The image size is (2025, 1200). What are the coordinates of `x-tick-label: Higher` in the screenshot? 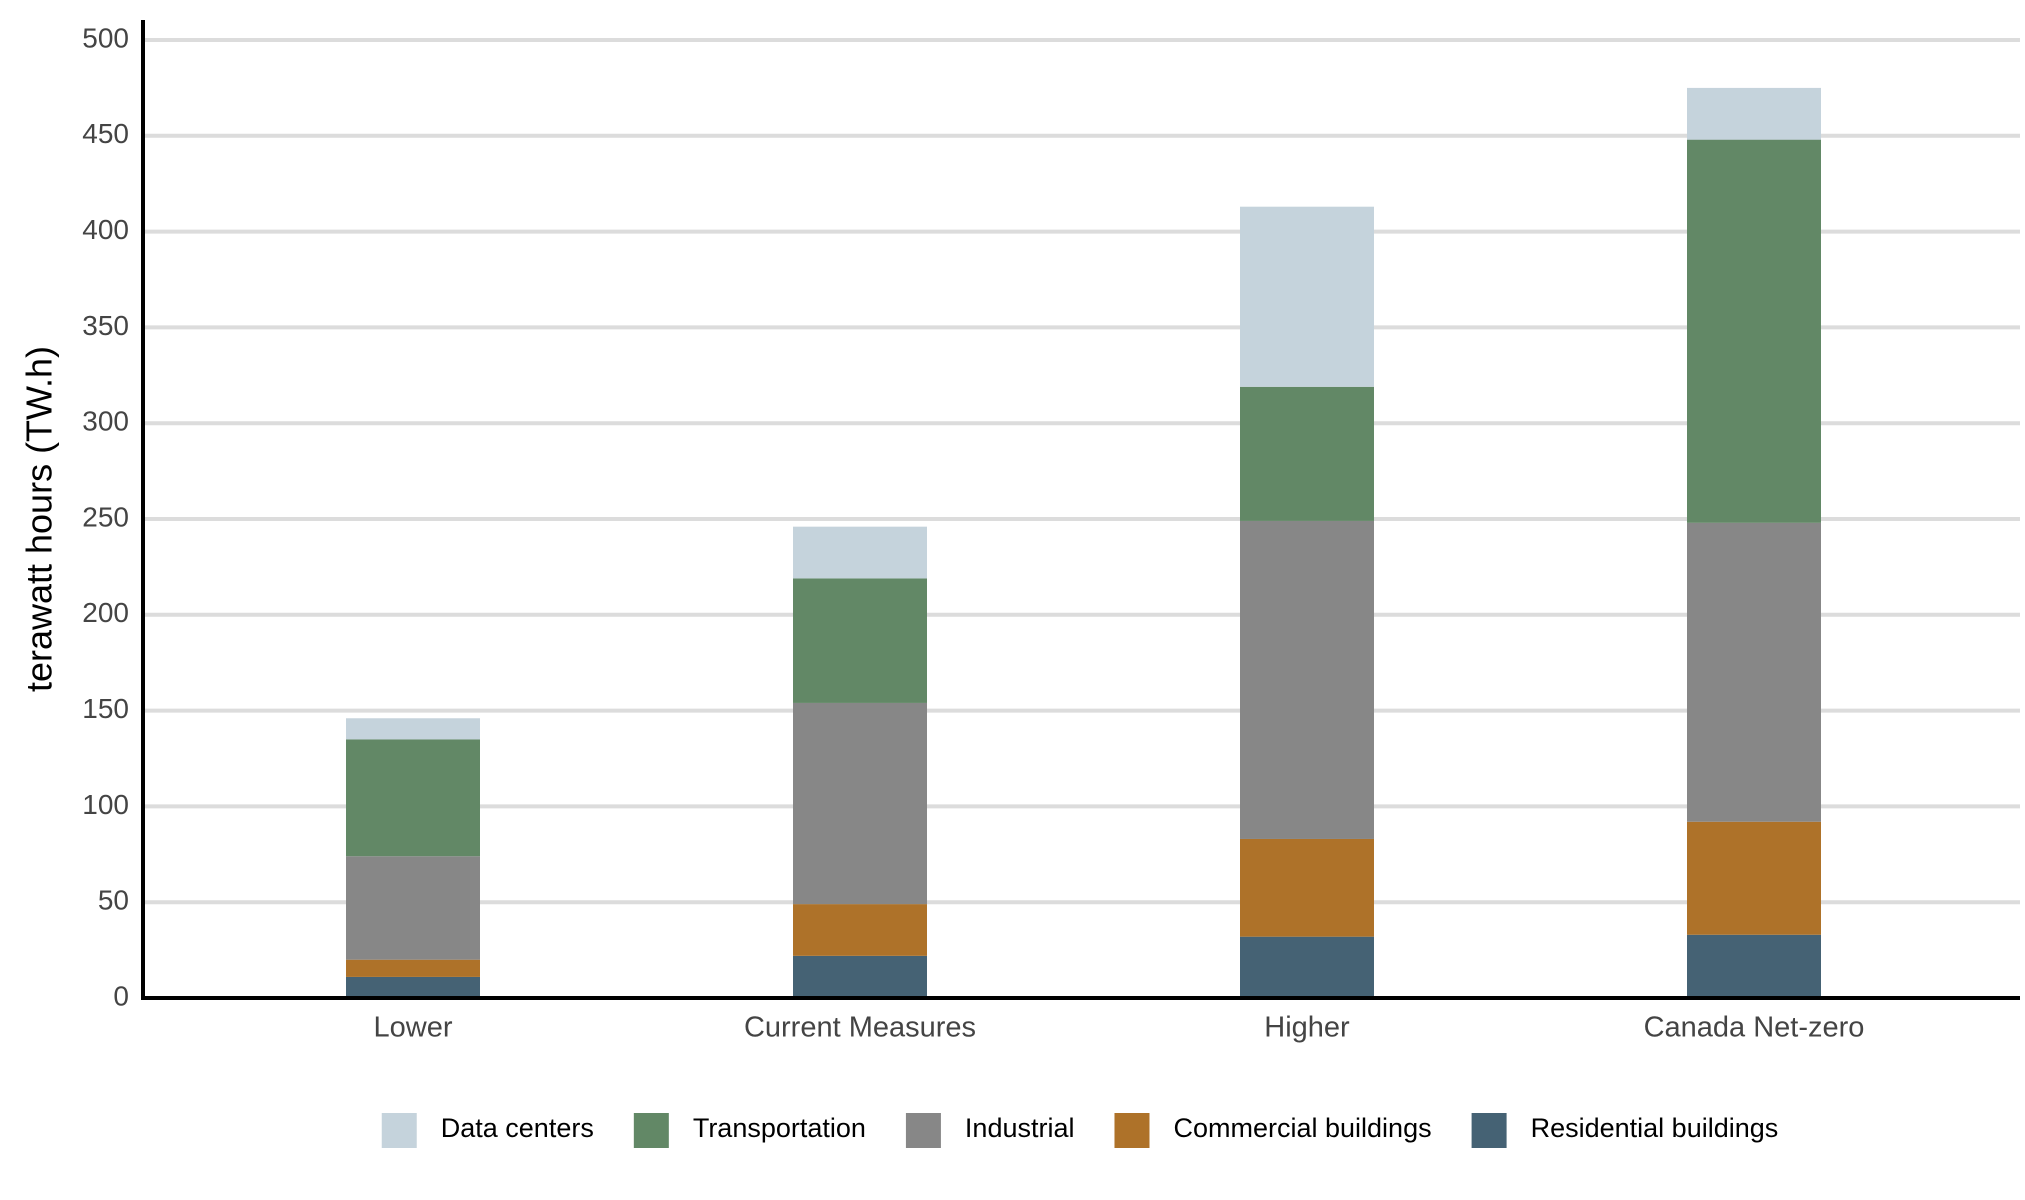 It's located at (1307, 1028).